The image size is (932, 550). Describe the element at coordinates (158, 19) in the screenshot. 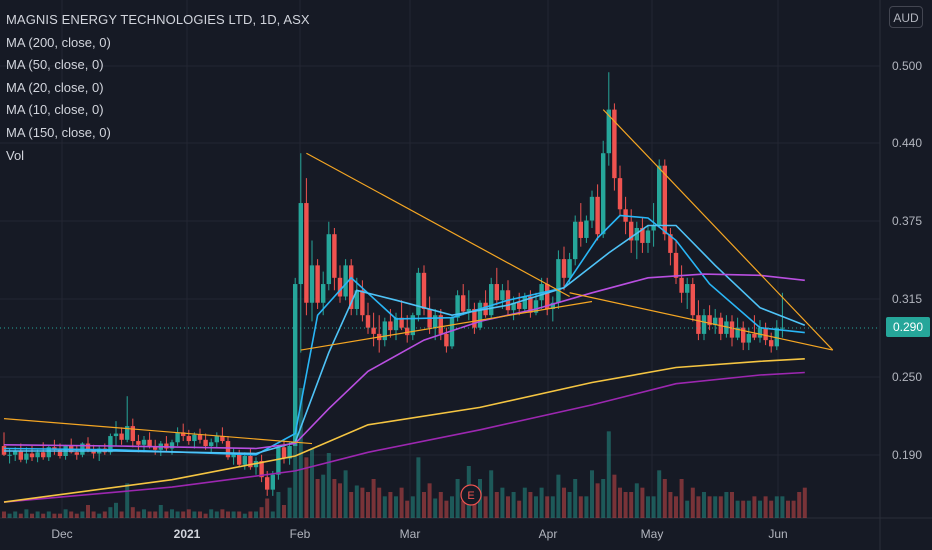

I see `chart-title: MAGNIS ENERGY TECHNOLOGIES LTD, 1D, ASX` at that location.